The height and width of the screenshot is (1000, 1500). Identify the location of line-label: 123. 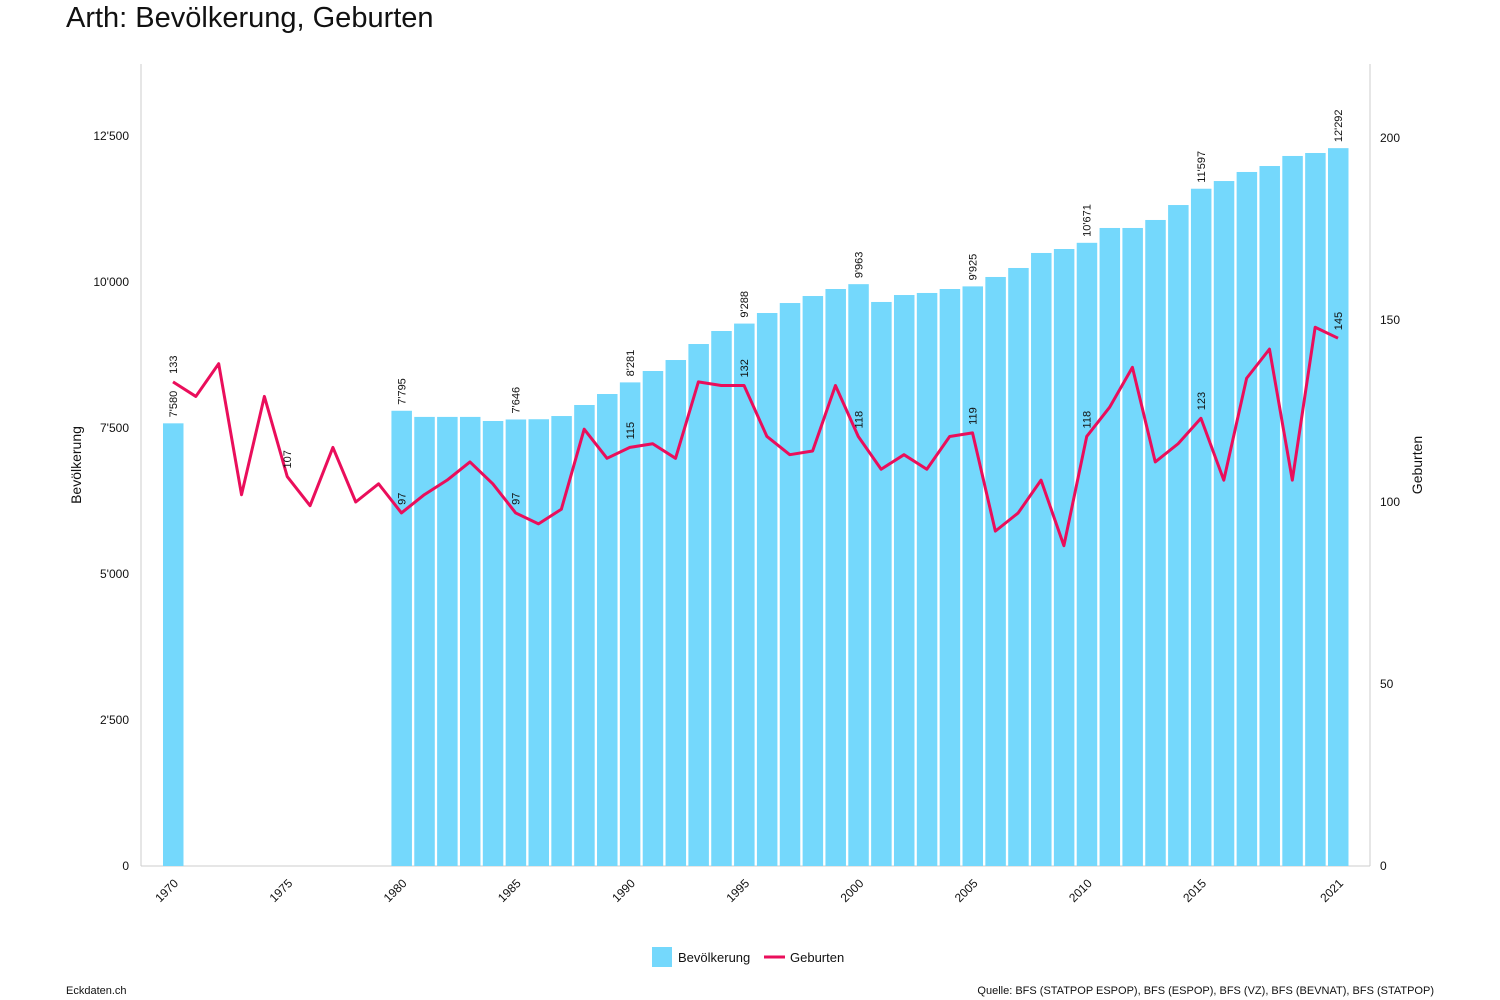
(1202, 401).